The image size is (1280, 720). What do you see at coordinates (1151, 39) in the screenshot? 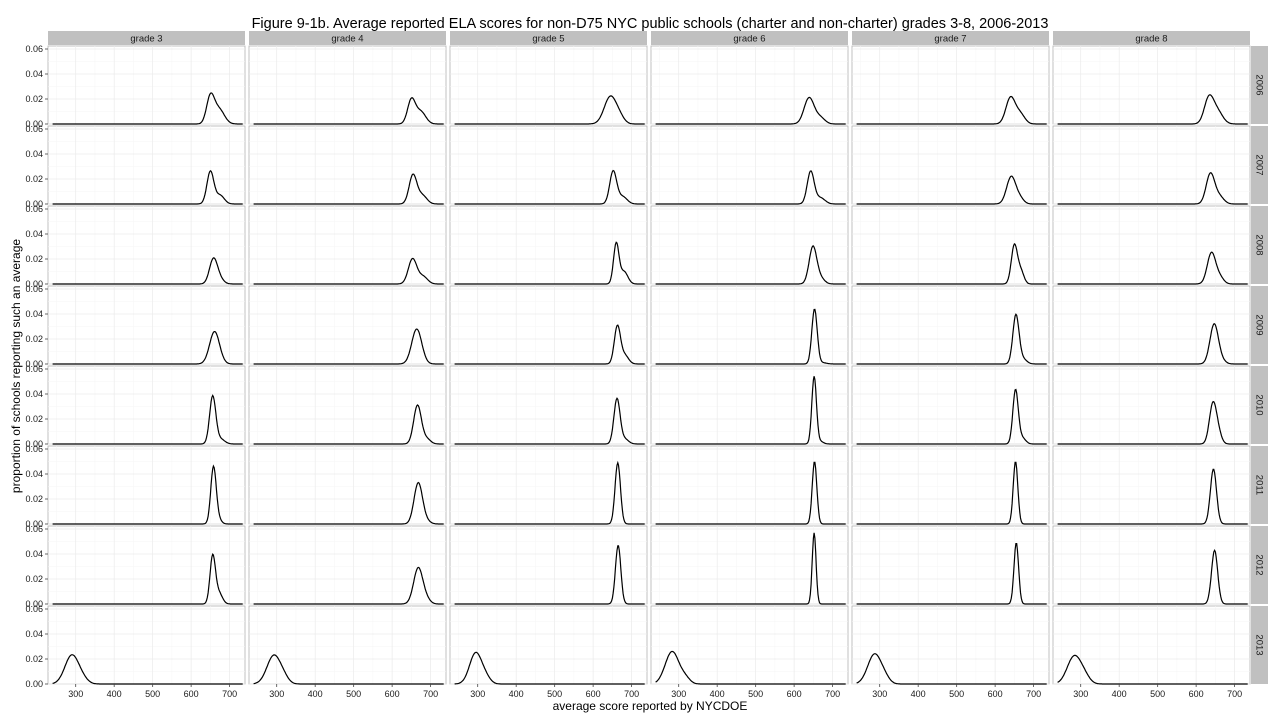
I see `column-strip-label: grade 8` at bounding box center [1151, 39].